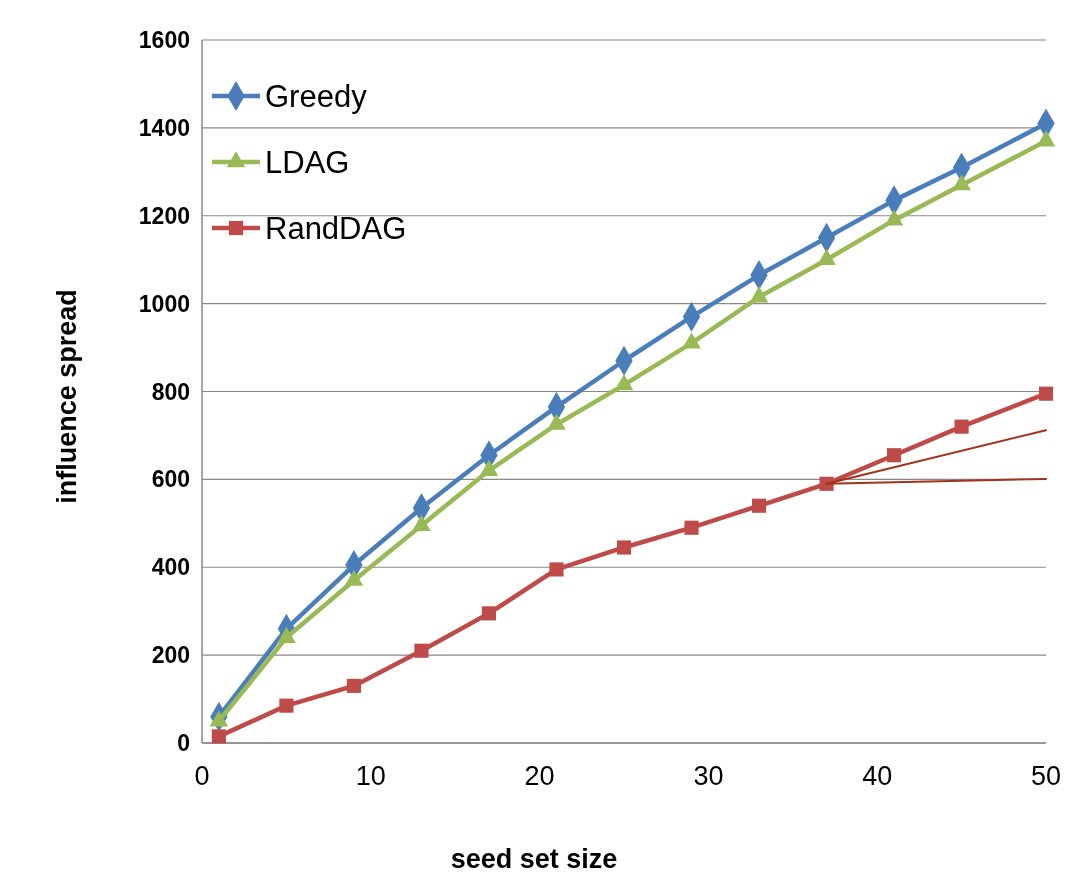 This screenshot has width=1070, height=881. I want to click on x-tick-label: 0, so click(202, 776).